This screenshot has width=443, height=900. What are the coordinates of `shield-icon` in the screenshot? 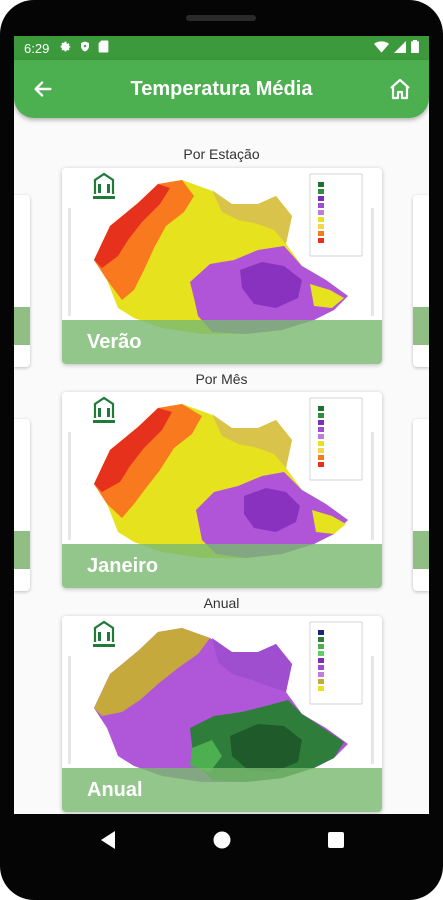 It's located at (85, 48).